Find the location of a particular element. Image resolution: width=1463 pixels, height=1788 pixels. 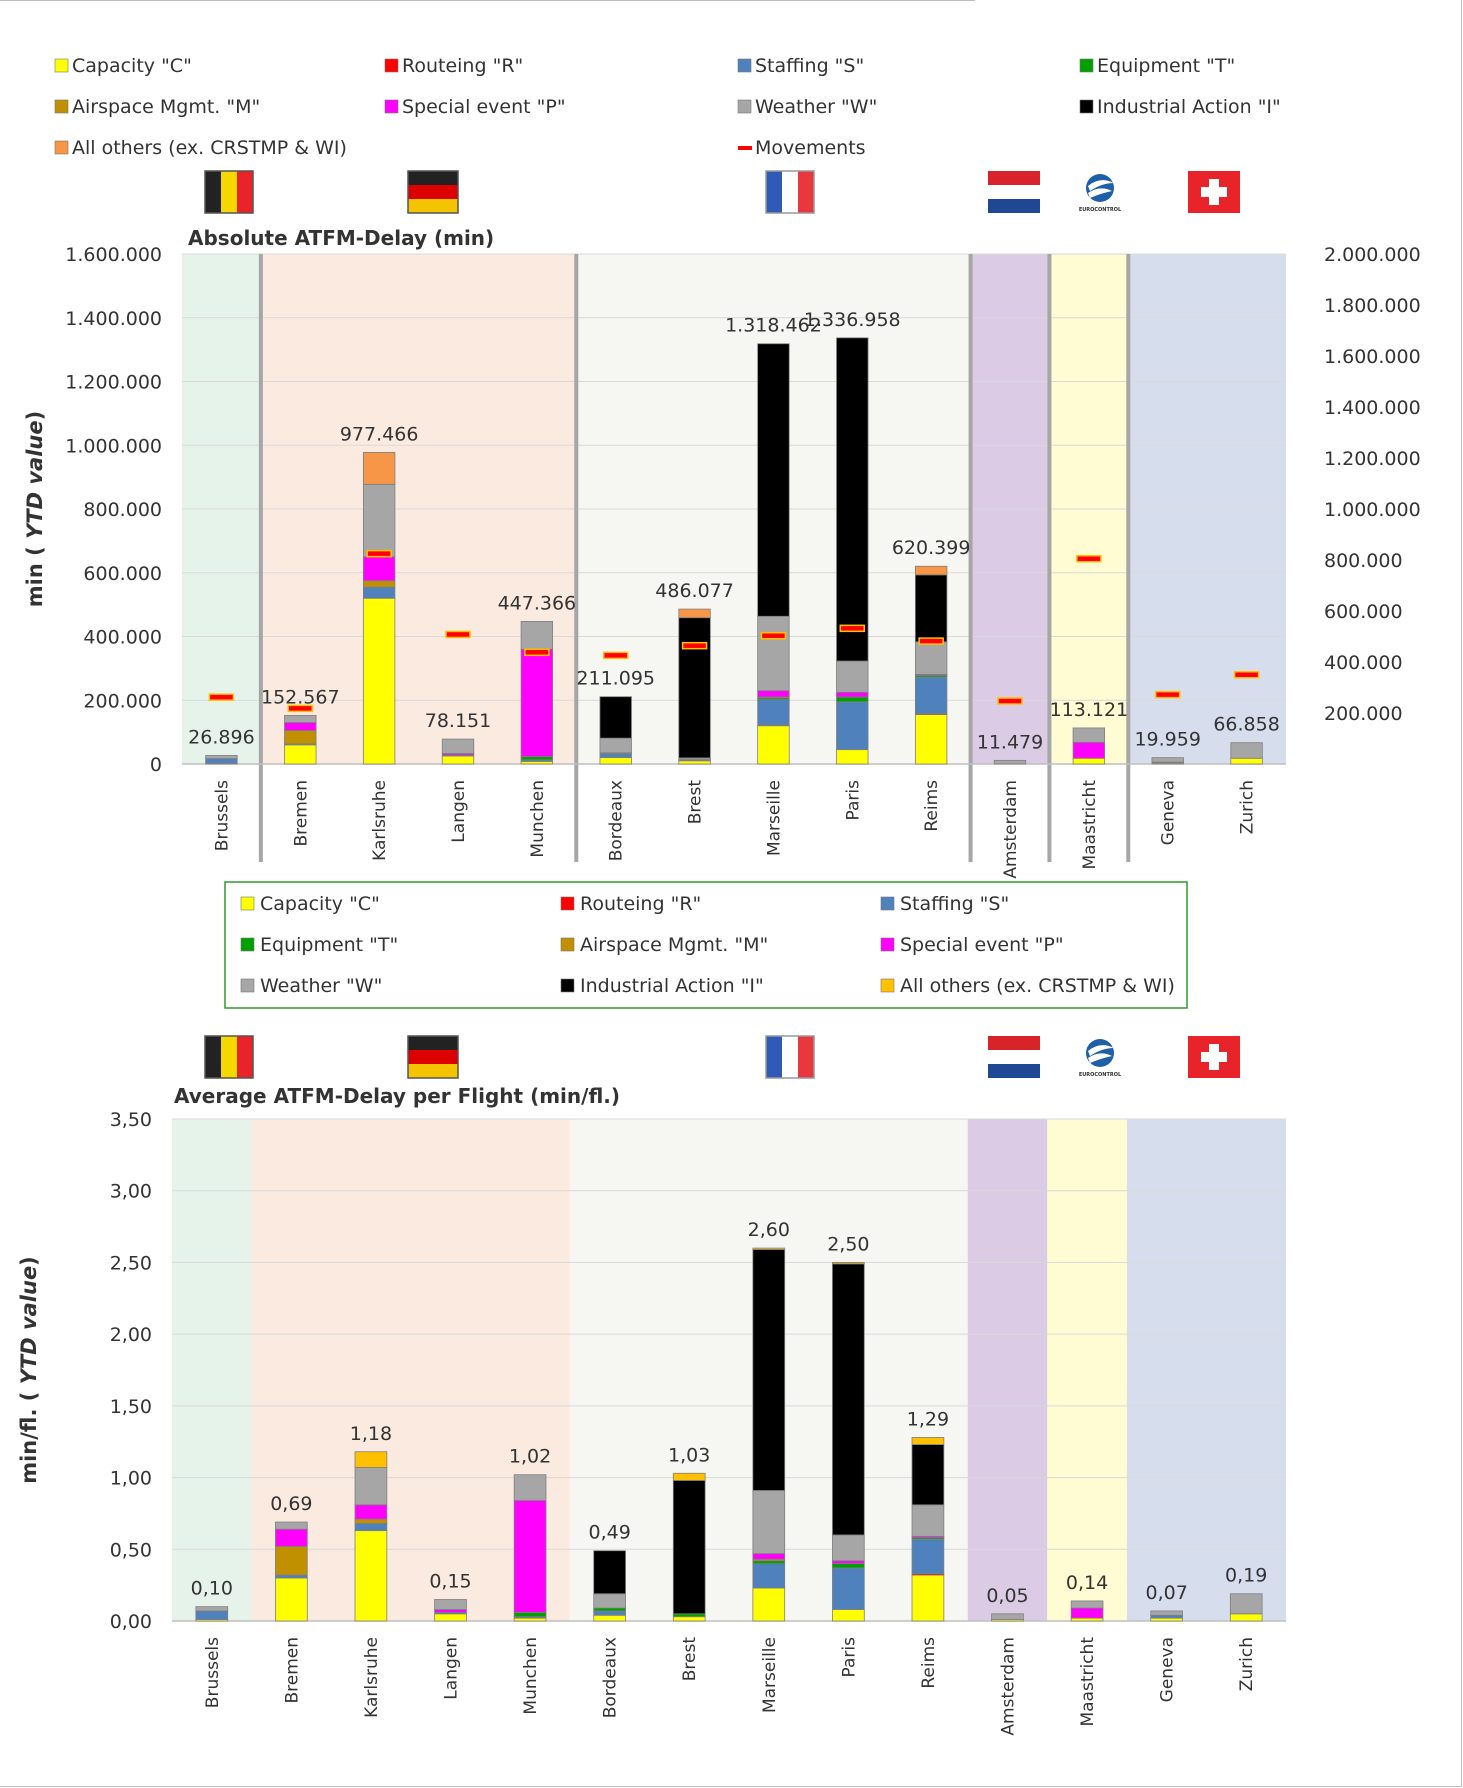

total-data-label: 486.077 is located at coordinates (694, 591).